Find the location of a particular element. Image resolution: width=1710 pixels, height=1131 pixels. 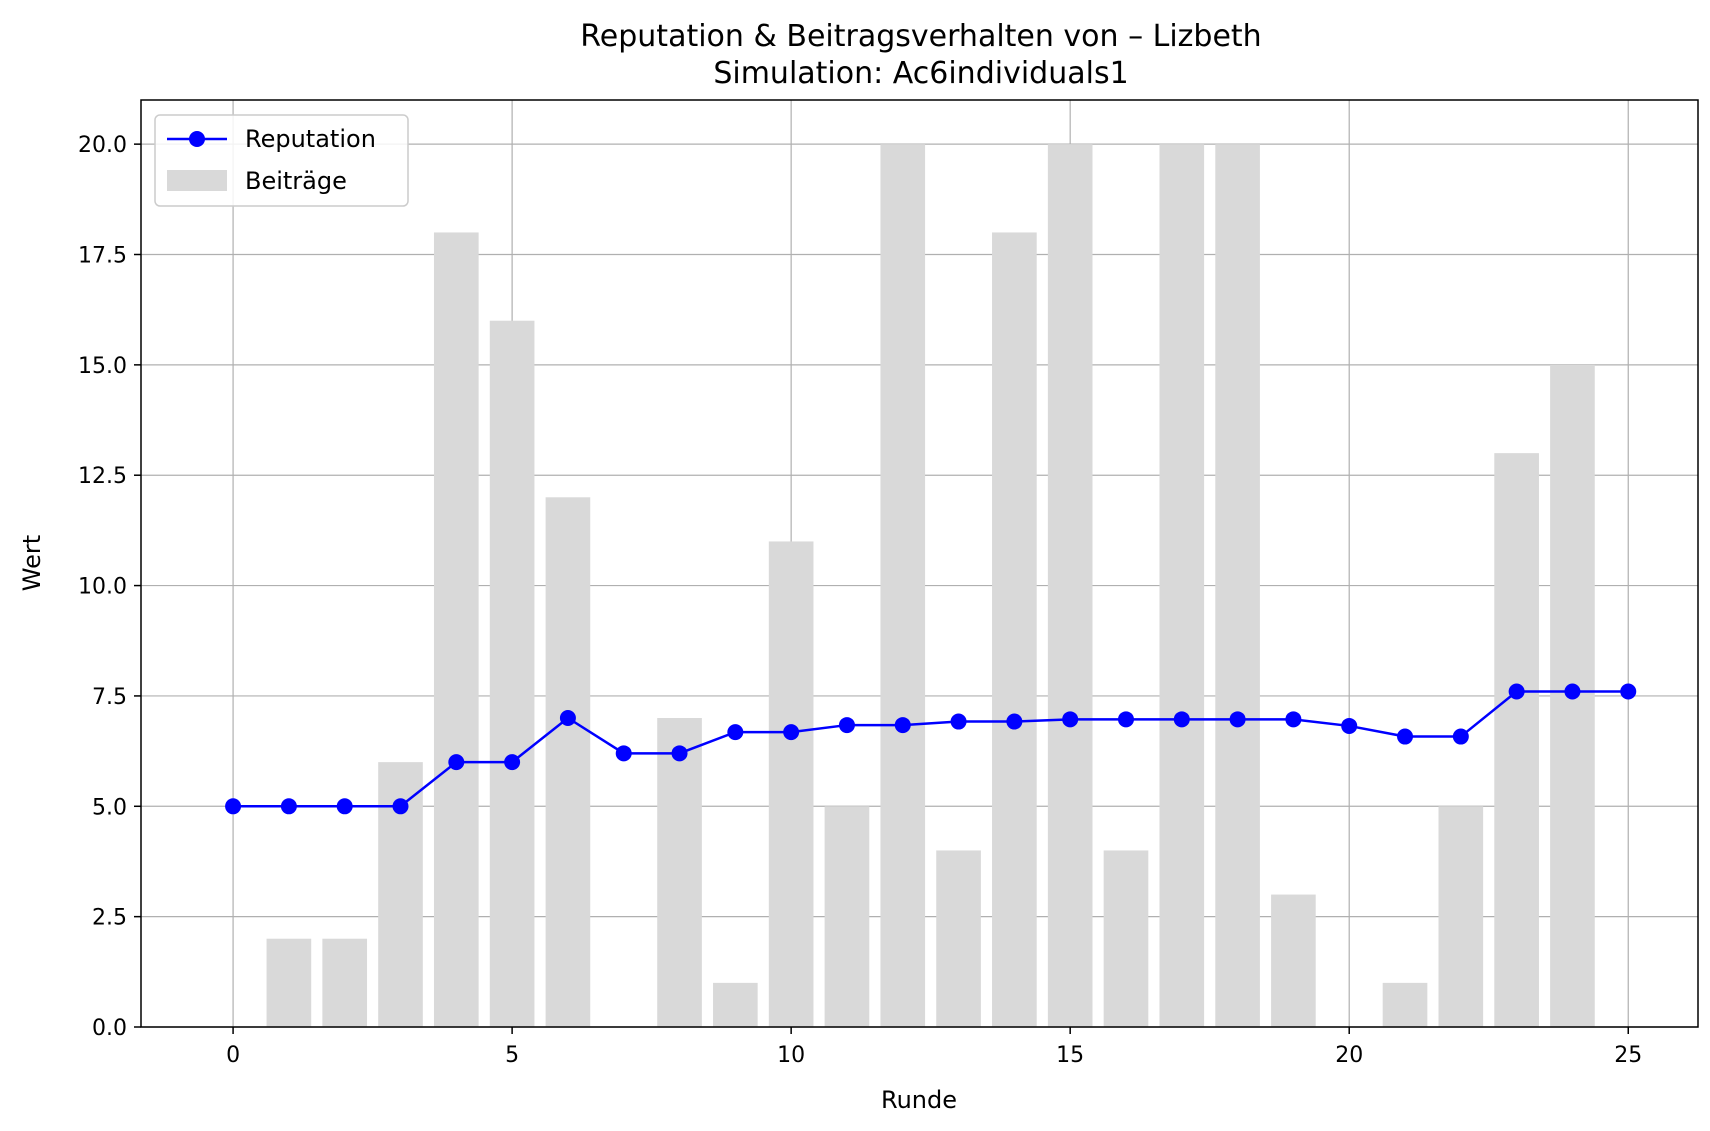

x-tick-label: 5 is located at coordinates (512, 1055).